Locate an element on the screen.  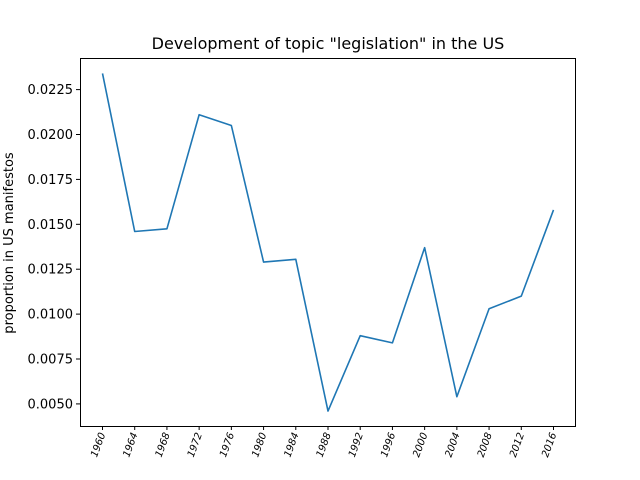
y-tick-label: 0.0100 is located at coordinates (51, 315).